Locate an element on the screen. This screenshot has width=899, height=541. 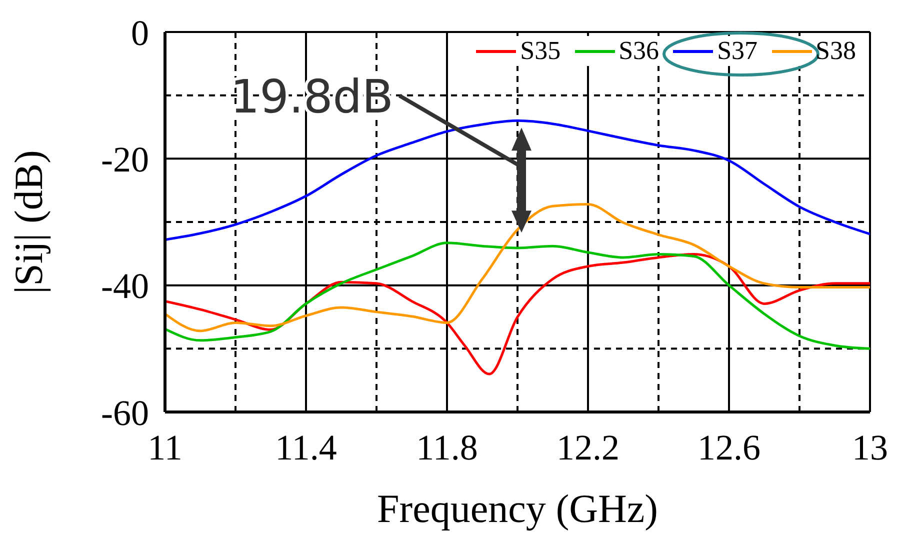
y-tick-label: 0 is located at coordinates (140, 32).